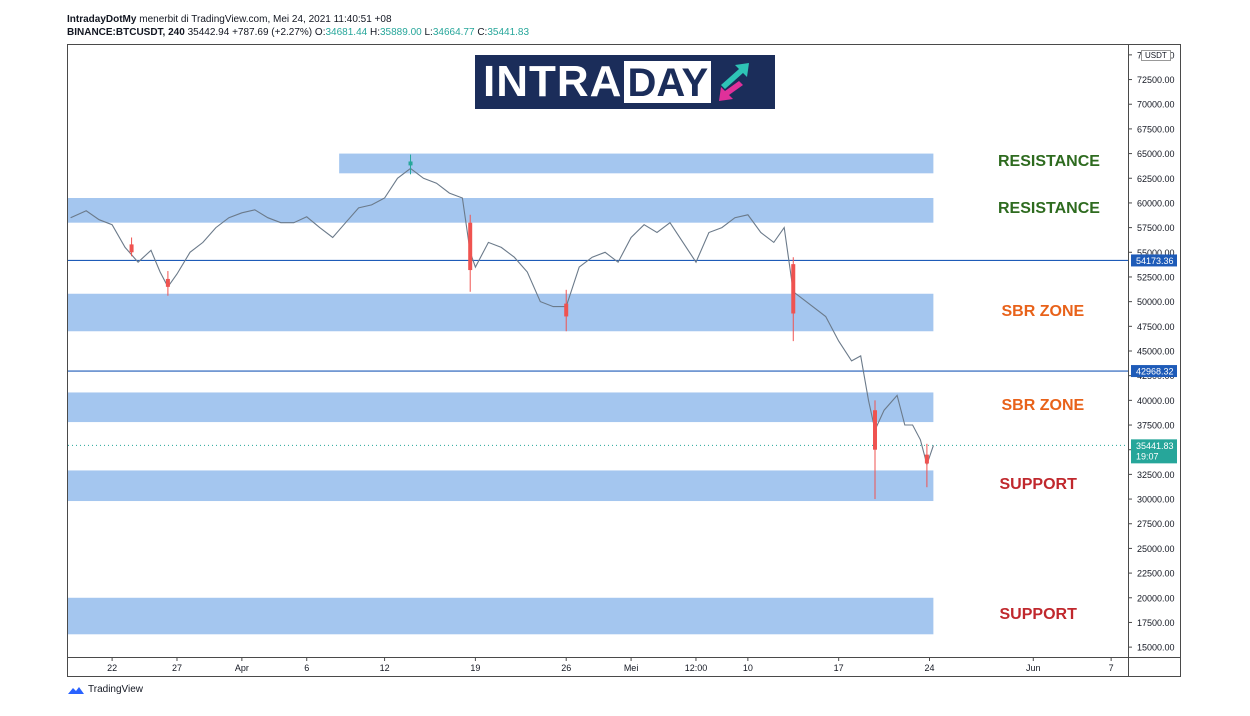  Describe the element at coordinates (624, 657) in the screenshot. I see `time-axis-separator` at that location.